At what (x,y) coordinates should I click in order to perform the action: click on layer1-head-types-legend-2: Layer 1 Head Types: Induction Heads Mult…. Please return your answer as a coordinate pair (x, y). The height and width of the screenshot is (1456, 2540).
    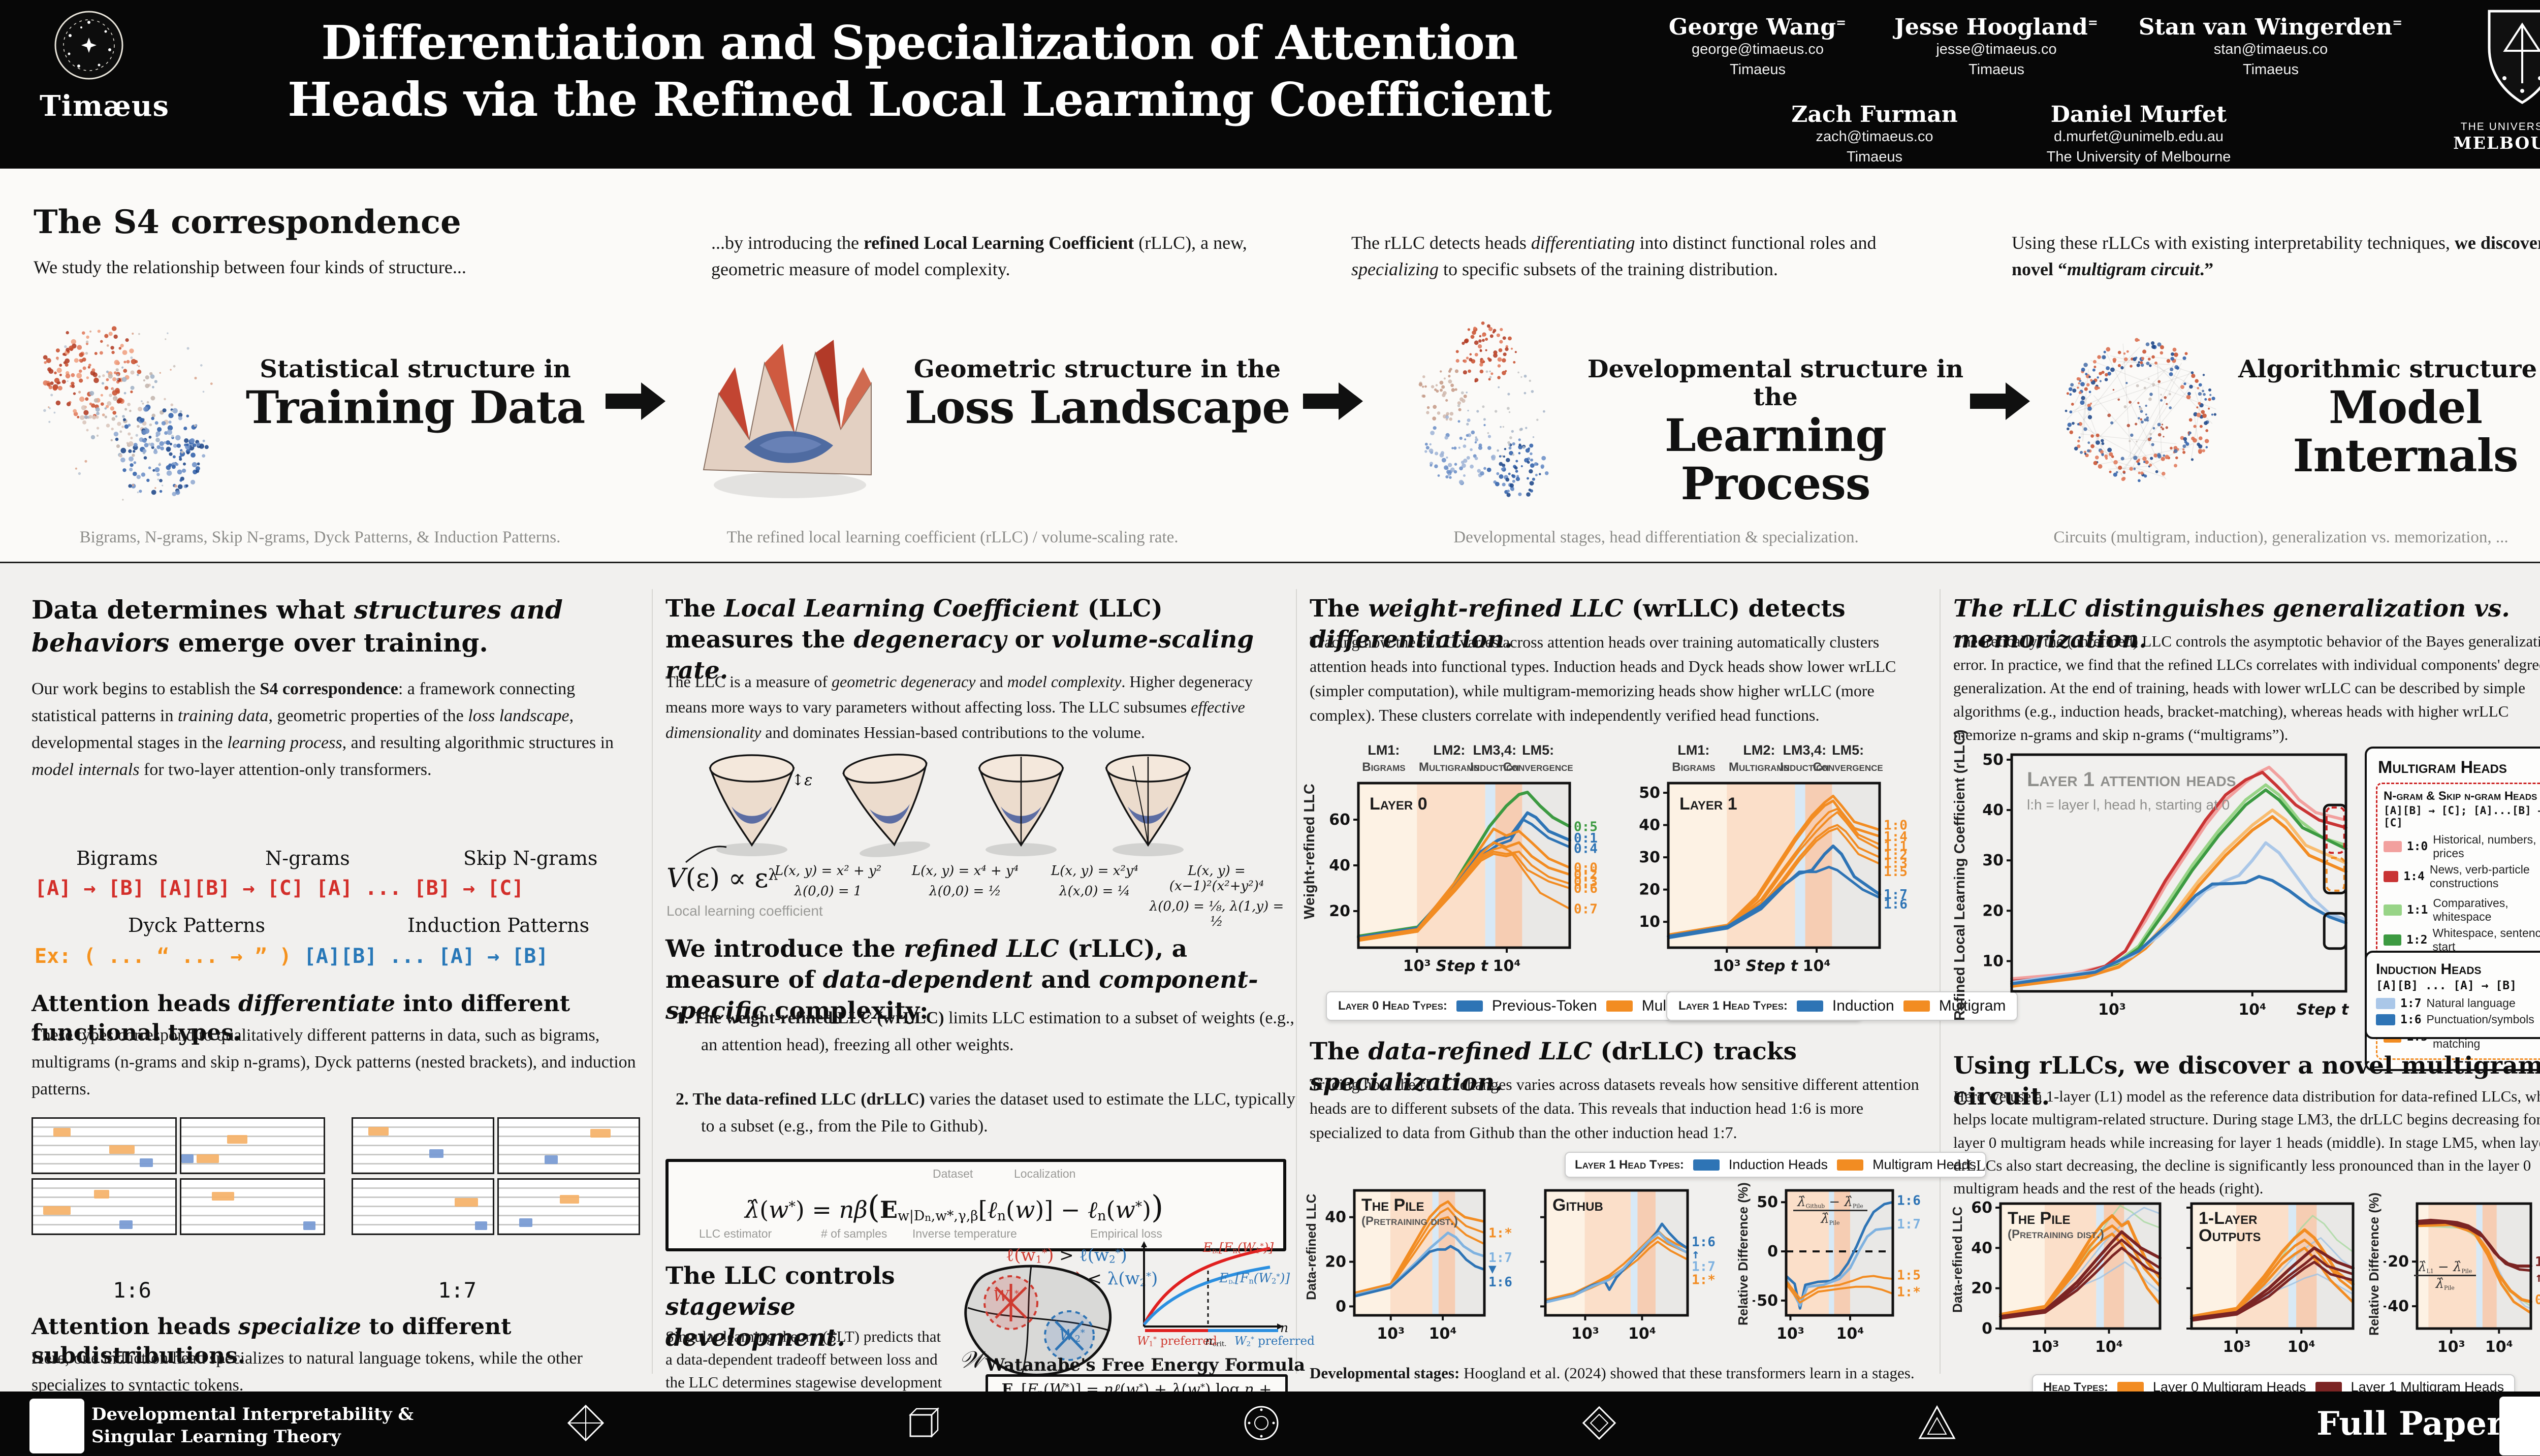
    Looking at the image, I should click on (1776, 1165).